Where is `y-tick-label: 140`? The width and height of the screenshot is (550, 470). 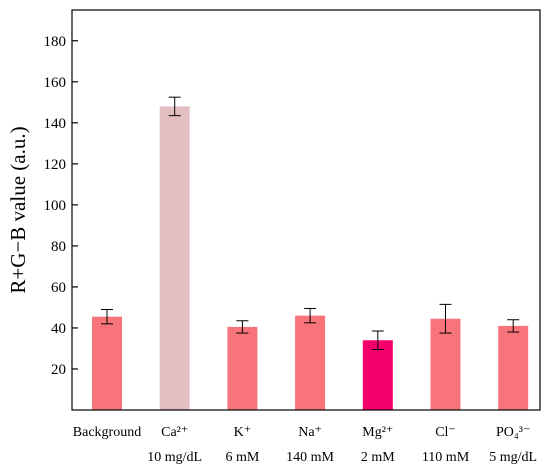
y-tick-label: 140 is located at coordinates (55, 124).